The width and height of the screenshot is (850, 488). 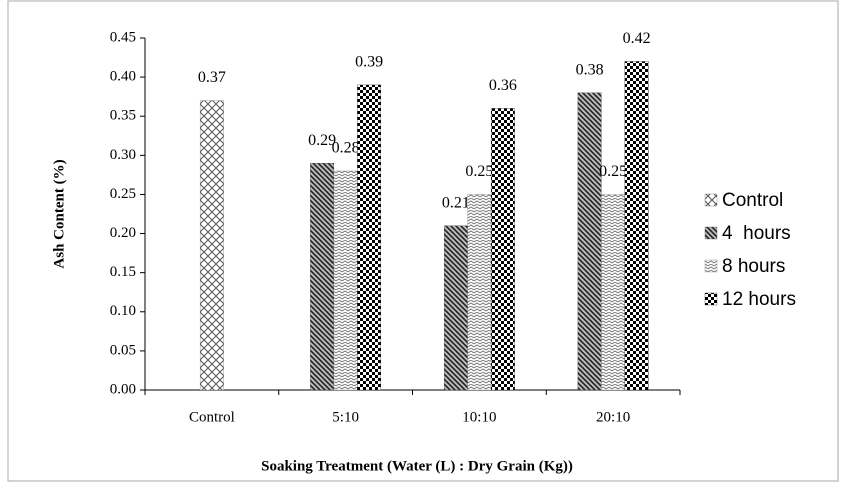 What do you see at coordinates (123, 194) in the screenshot?
I see `y-tick-label: 0.25` at bounding box center [123, 194].